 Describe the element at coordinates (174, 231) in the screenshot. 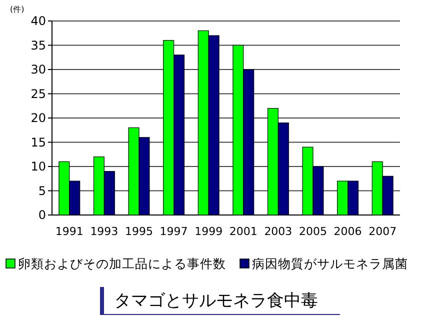

I see `x-tick-label: 1997` at that location.